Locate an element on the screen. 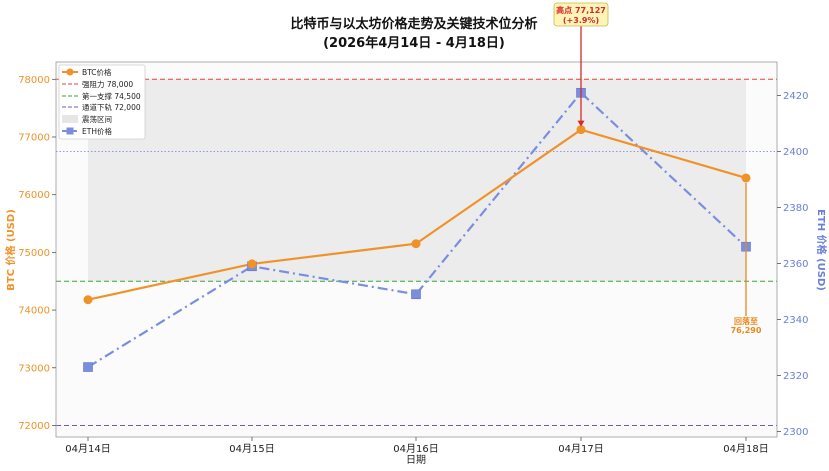 The width and height of the screenshot is (829, 471). y-right-tick-6: 2420 is located at coordinates (795, 96).